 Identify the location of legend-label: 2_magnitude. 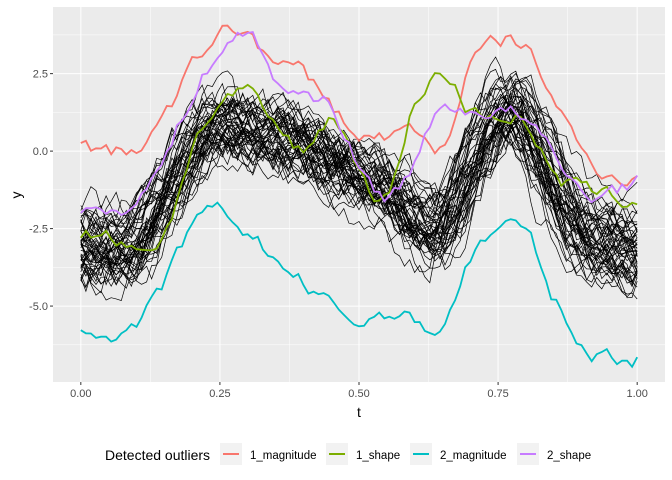
(473, 456).